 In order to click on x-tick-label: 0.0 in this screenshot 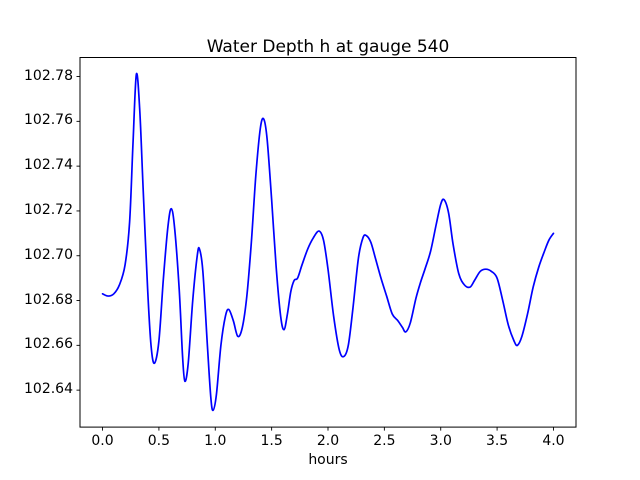, I will do `click(102, 441)`.